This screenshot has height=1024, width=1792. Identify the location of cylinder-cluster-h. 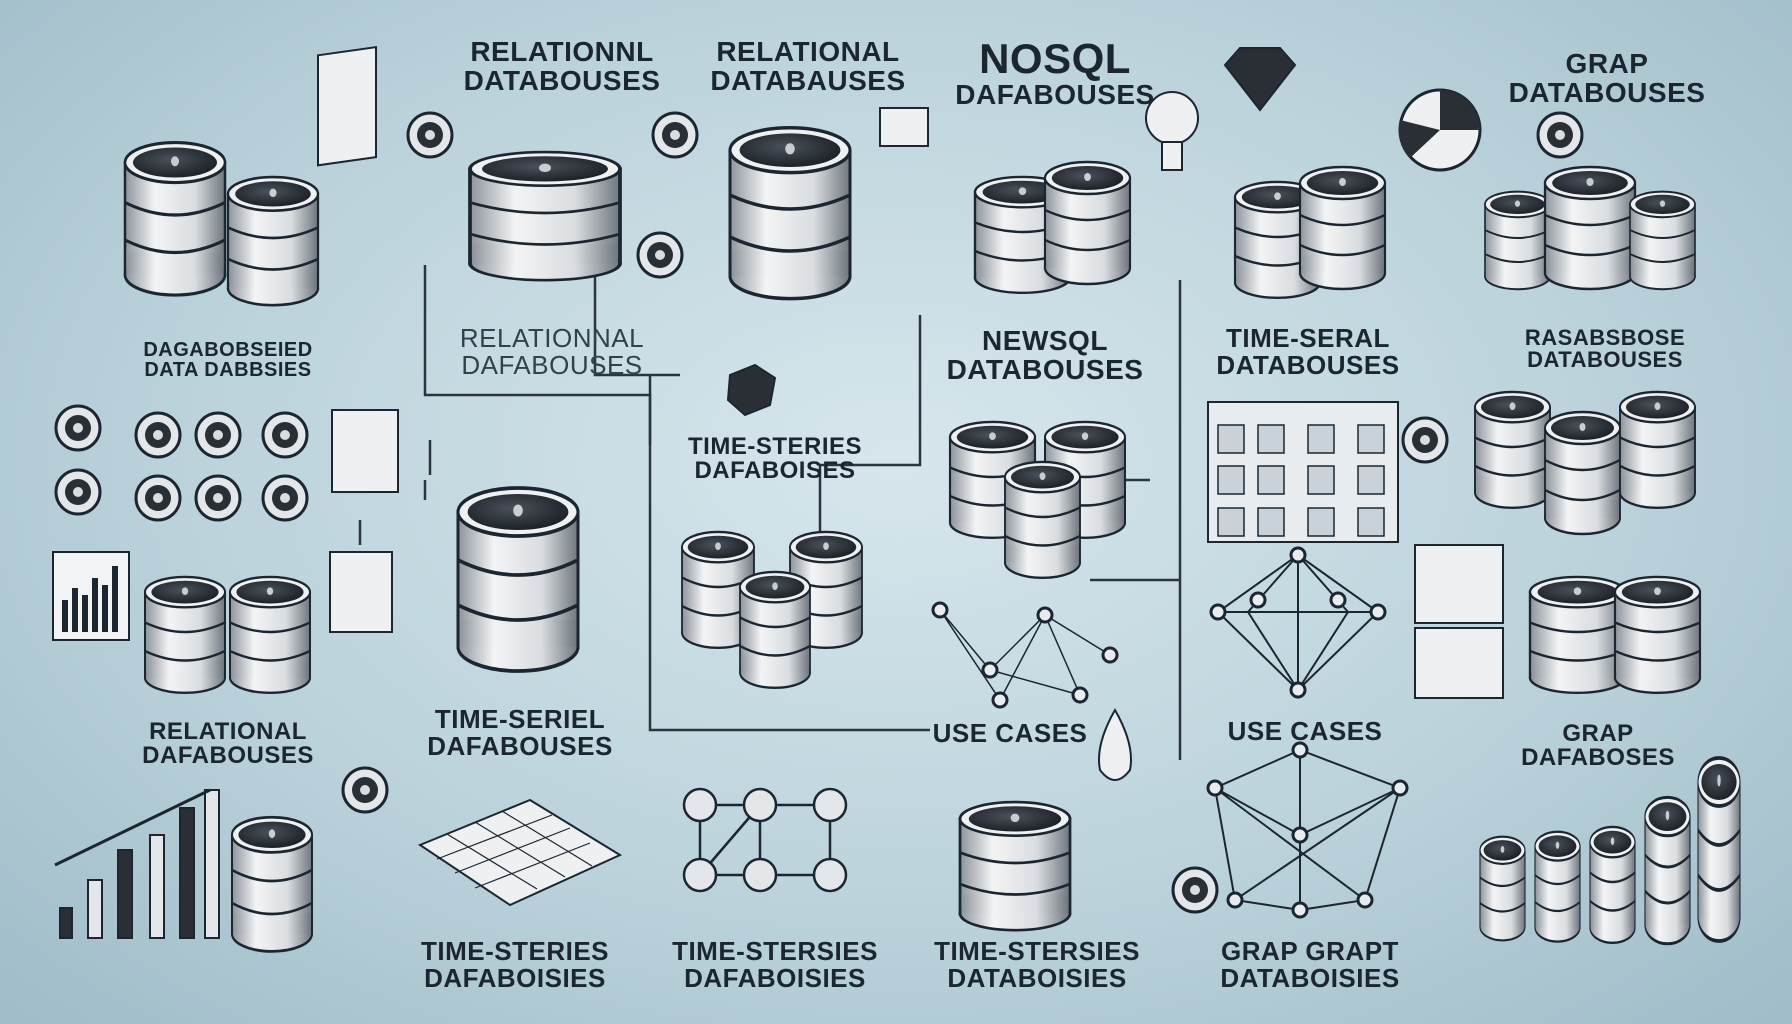
(1037, 499).